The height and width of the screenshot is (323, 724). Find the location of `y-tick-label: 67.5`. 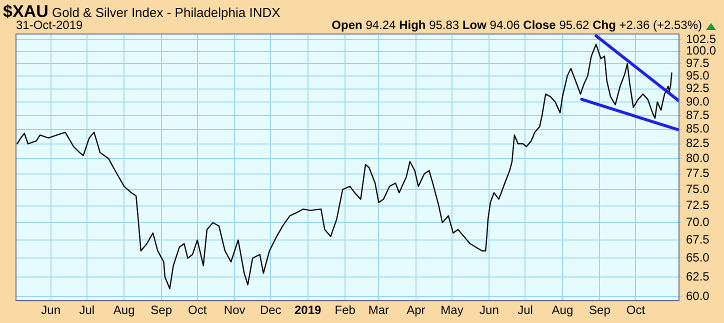

y-tick-label: 67.5 is located at coordinates (698, 239).